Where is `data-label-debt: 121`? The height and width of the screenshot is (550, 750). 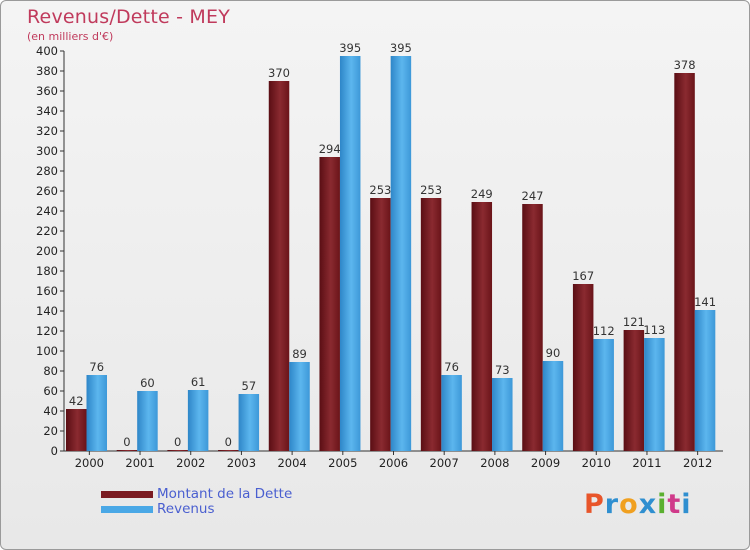
data-label-debt: 121 is located at coordinates (634, 322).